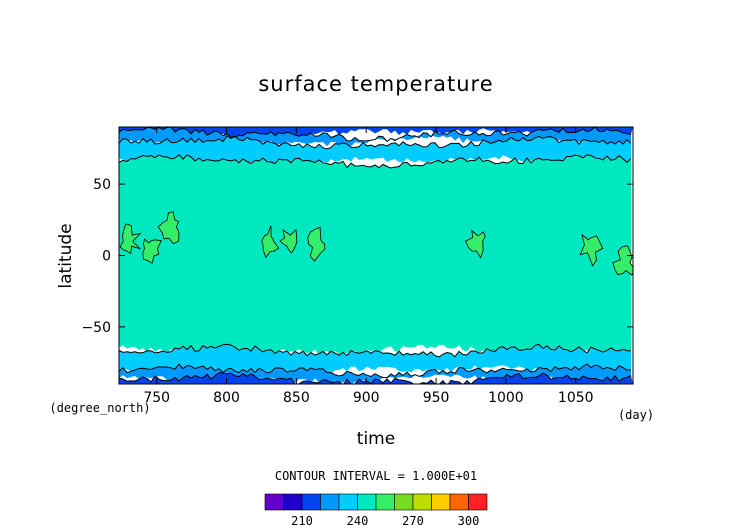 The width and height of the screenshot is (752, 532). I want to click on colorbar: 210 240 270 300, so click(376, 510).